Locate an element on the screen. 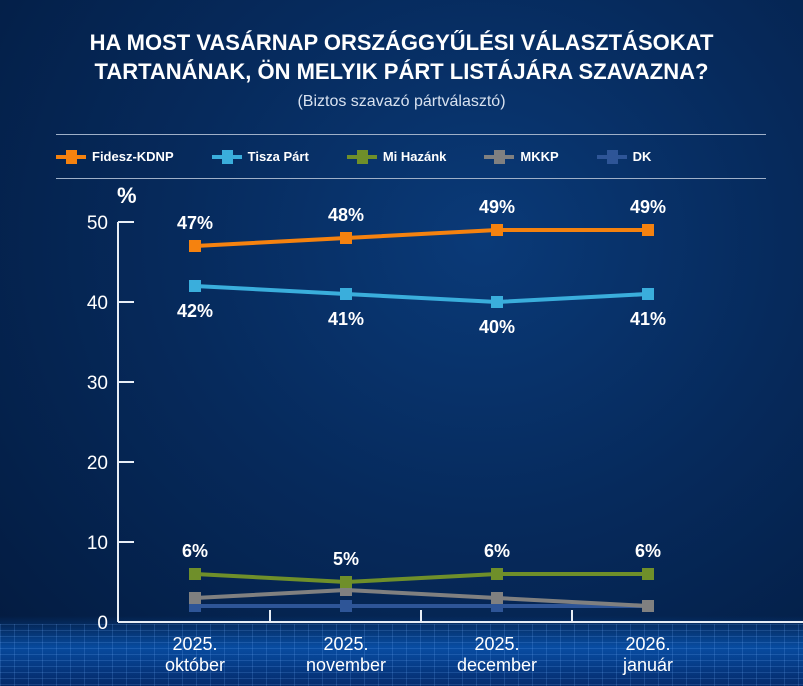 The width and height of the screenshot is (803, 686). legend-item: Tisza Párt is located at coordinates (260, 156).